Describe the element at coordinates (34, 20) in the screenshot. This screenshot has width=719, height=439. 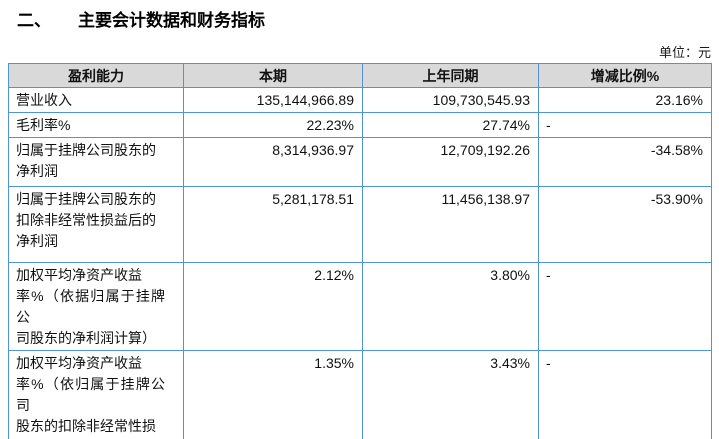
I see `section-number: 二、` at that location.